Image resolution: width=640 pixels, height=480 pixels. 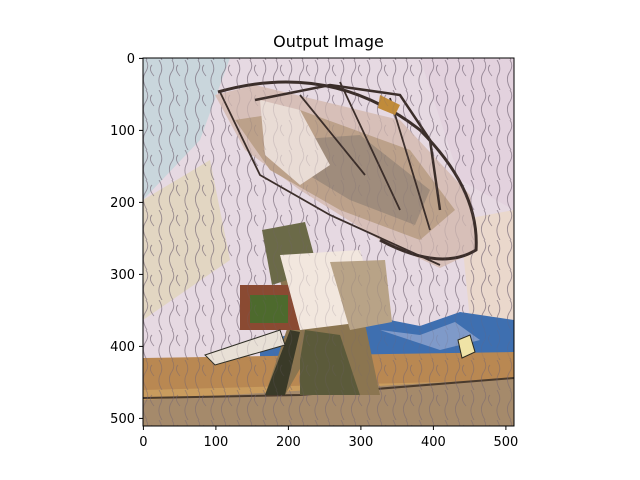 I want to click on x-tick-label: 0, so click(x=143, y=442).